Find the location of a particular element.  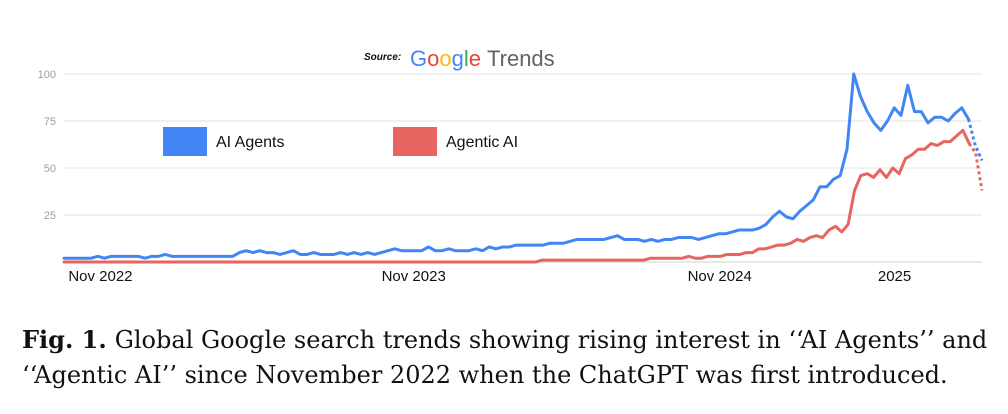

legend-label: AI Agents is located at coordinates (250, 142).